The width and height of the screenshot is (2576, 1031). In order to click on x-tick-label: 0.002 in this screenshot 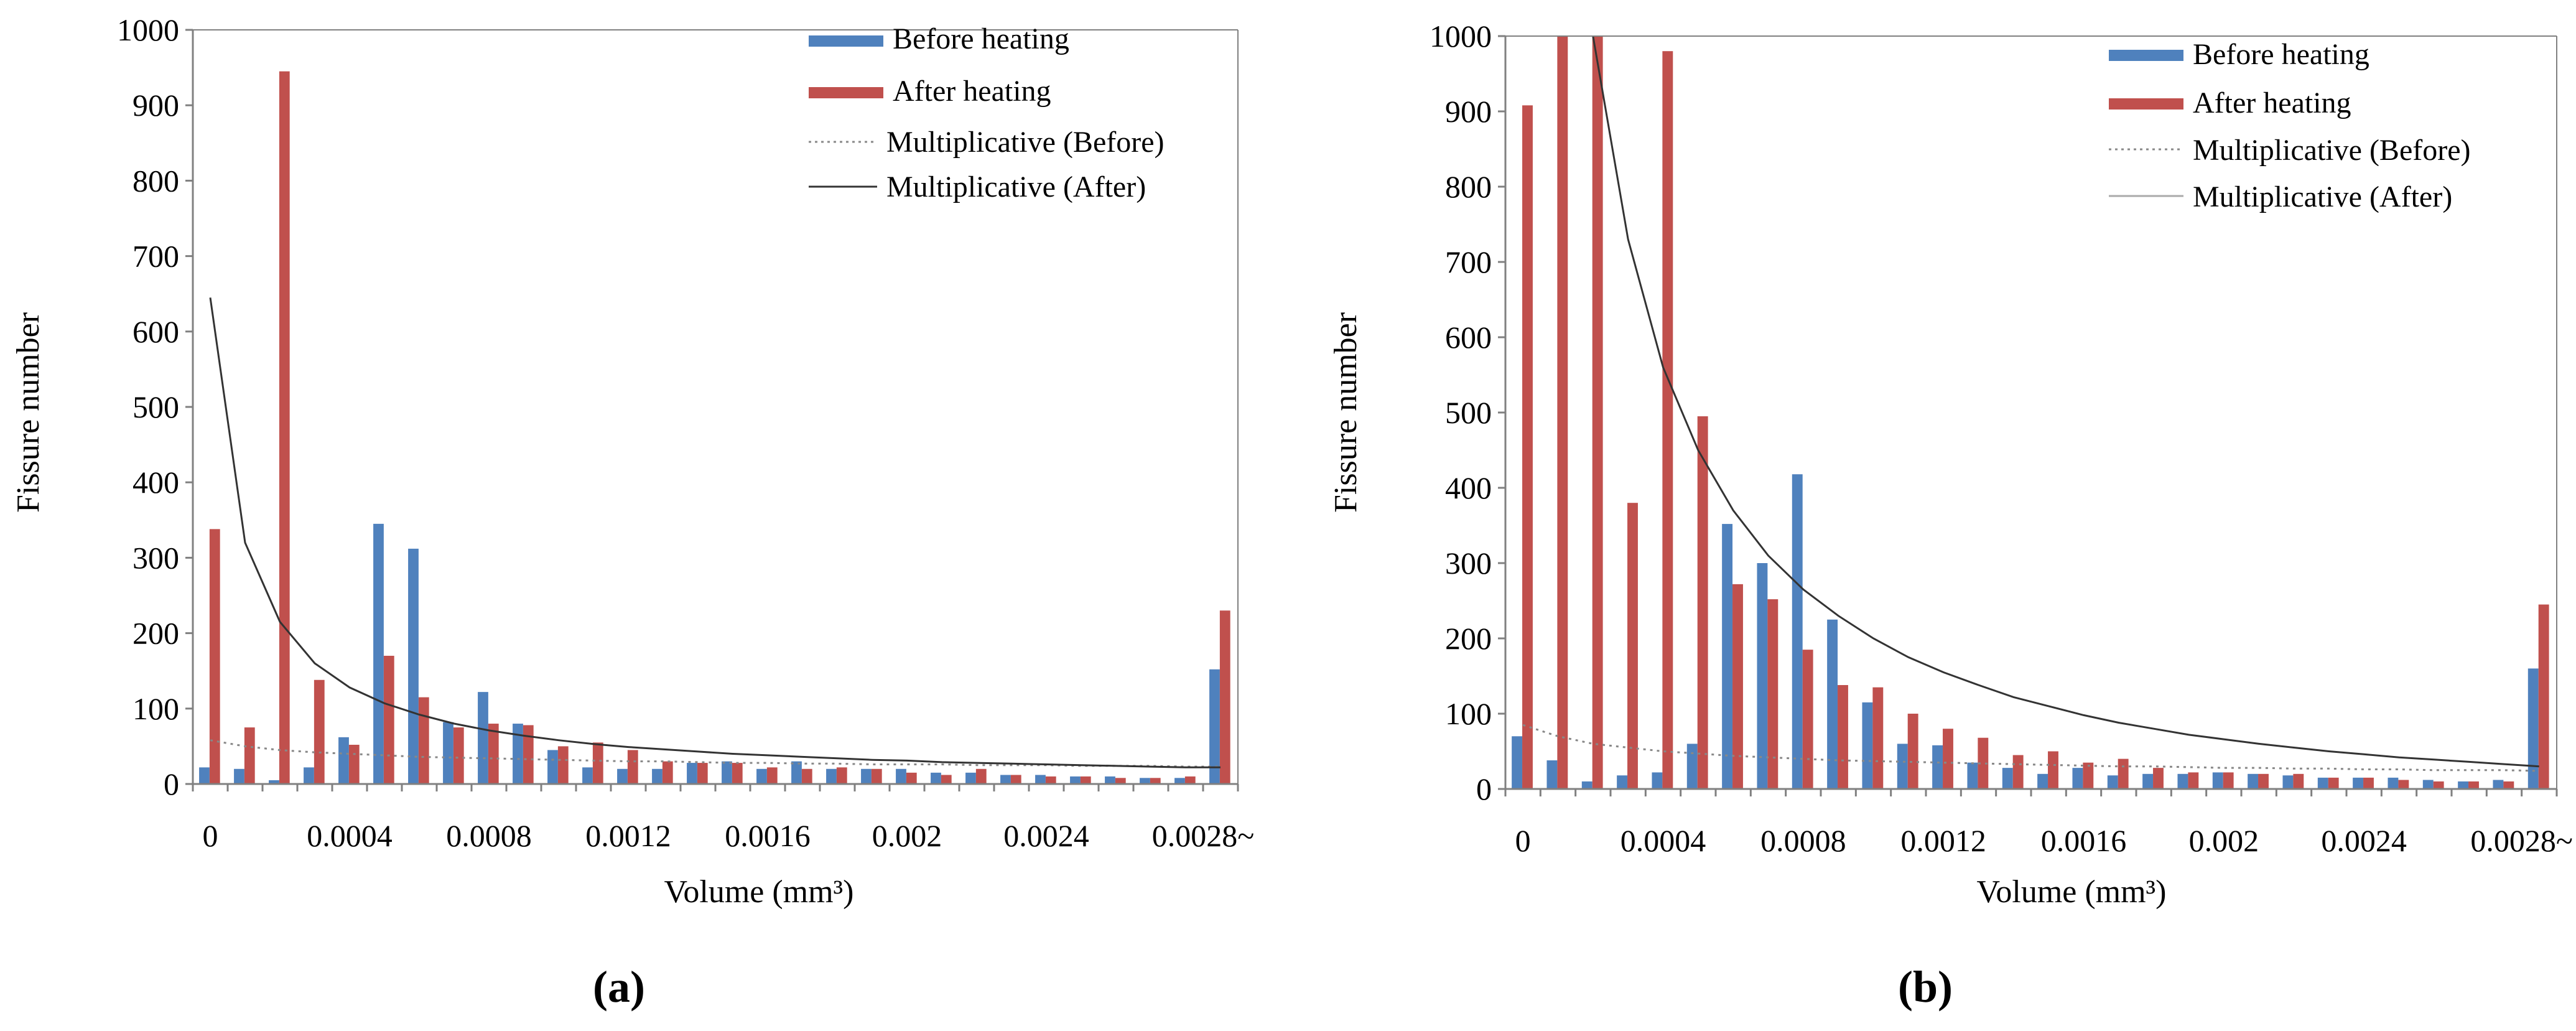, I will do `click(907, 835)`.